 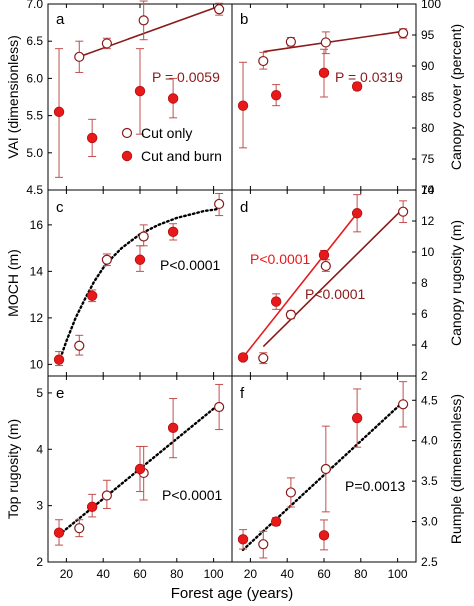 What do you see at coordinates (431, 5) in the screenshot?
I see `y-tick-label-b: 100` at bounding box center [431, 5].